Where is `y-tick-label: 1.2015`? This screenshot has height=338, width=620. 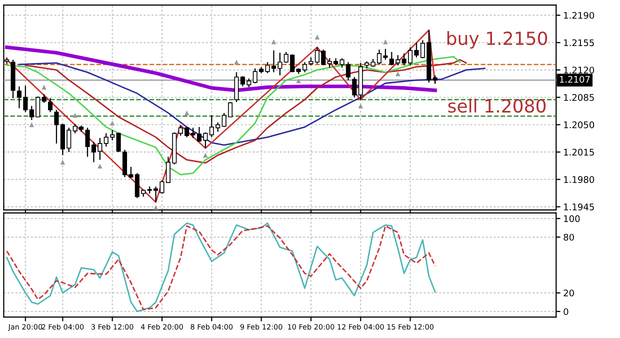 y-tick-label: 1.2015 is located at coordinates (579, 152).